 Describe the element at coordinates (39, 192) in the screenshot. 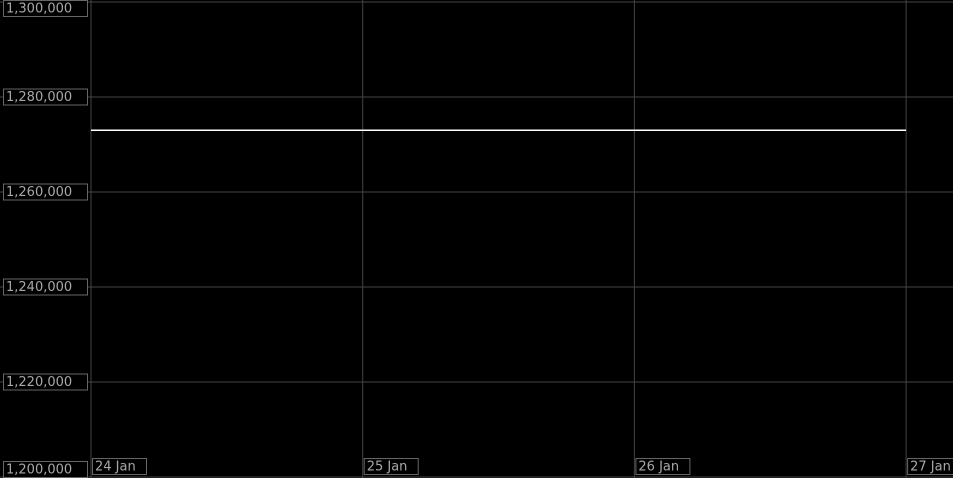

I see `y-tick-label: 1,260,000` at that location.